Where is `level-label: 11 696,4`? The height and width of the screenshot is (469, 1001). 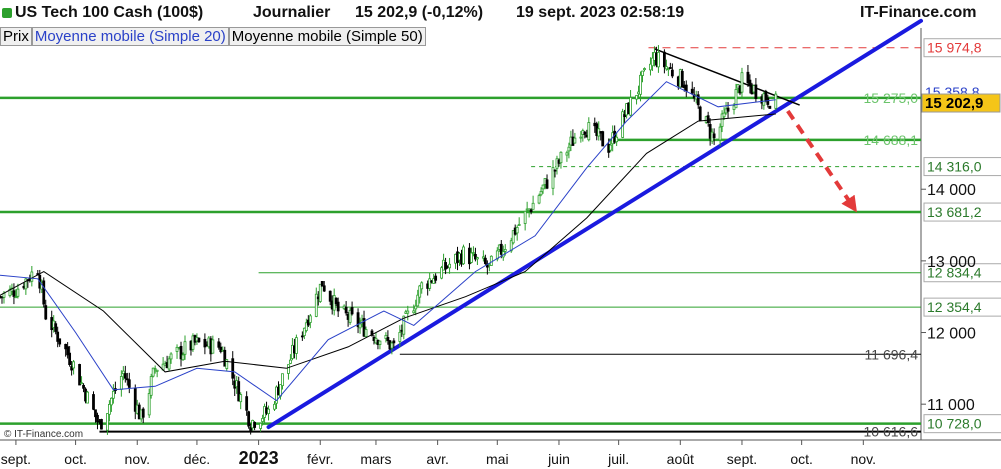 level-label: 11 696,4 is located at coordinates (892, 354).